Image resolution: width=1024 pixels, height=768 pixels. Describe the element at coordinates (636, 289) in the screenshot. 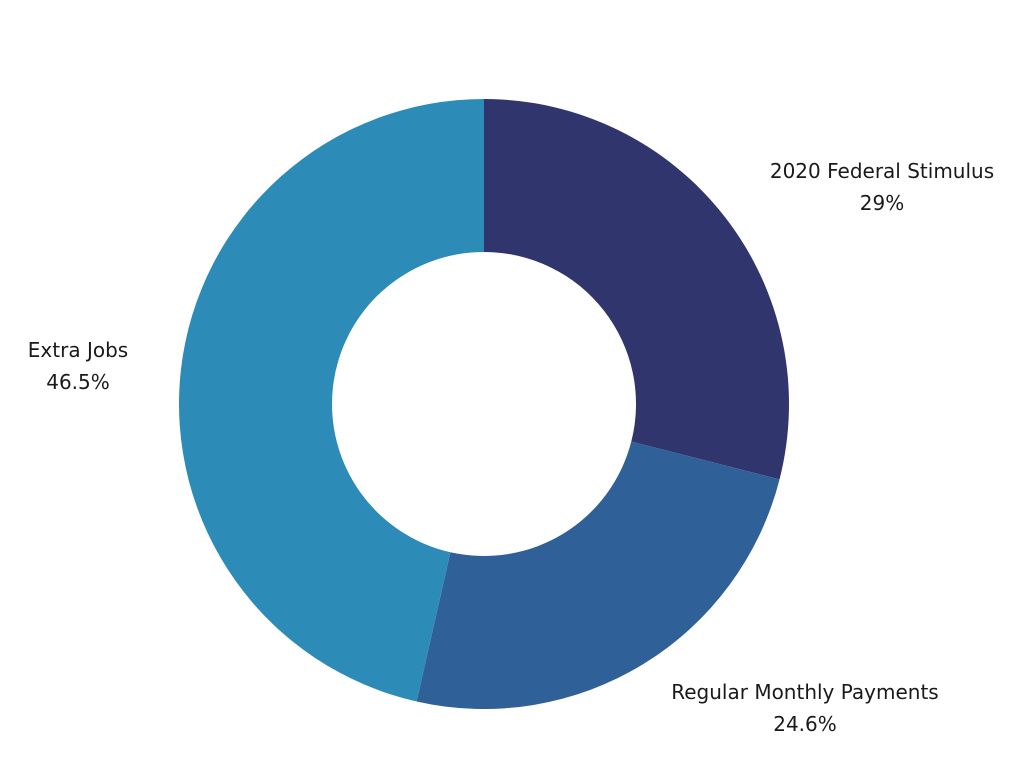

I see `slice-2020-federal-stimulus` at that location.